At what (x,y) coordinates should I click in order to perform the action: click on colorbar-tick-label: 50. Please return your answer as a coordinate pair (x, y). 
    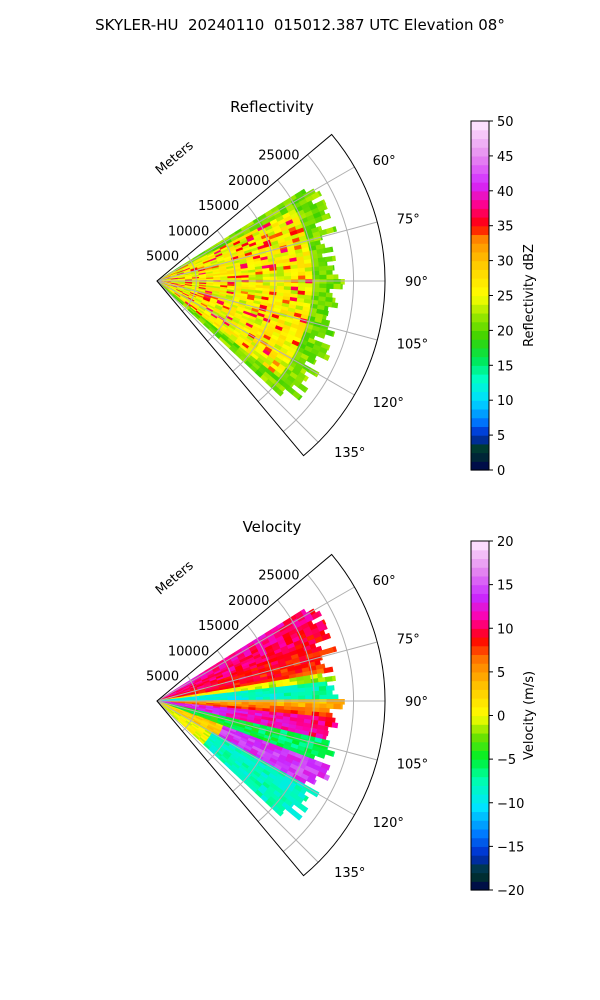
    Looking at the image, I should click on (505, 122).